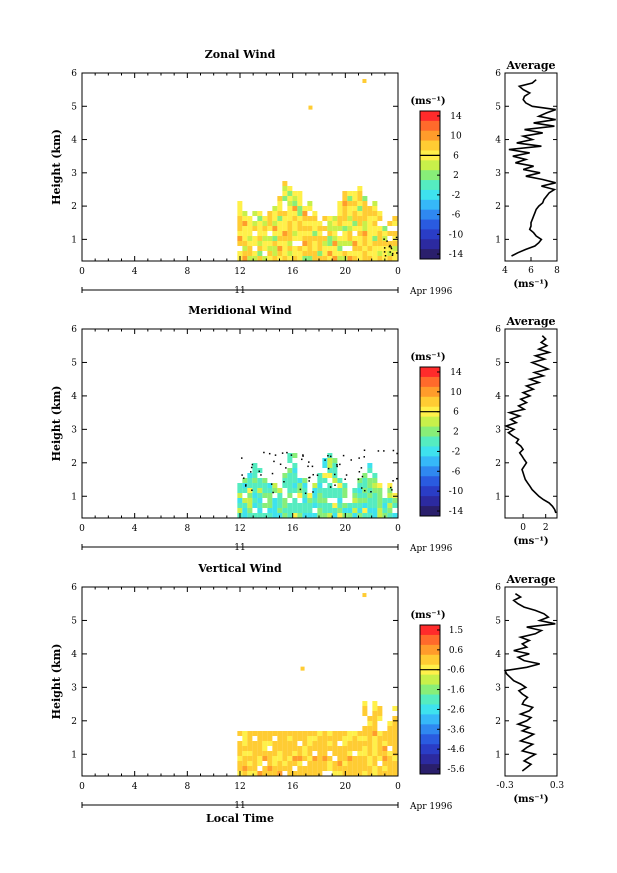  Describe the element at coordinates (74, 464) in the screenshot. I see `y-tick-label: 2` at that location.